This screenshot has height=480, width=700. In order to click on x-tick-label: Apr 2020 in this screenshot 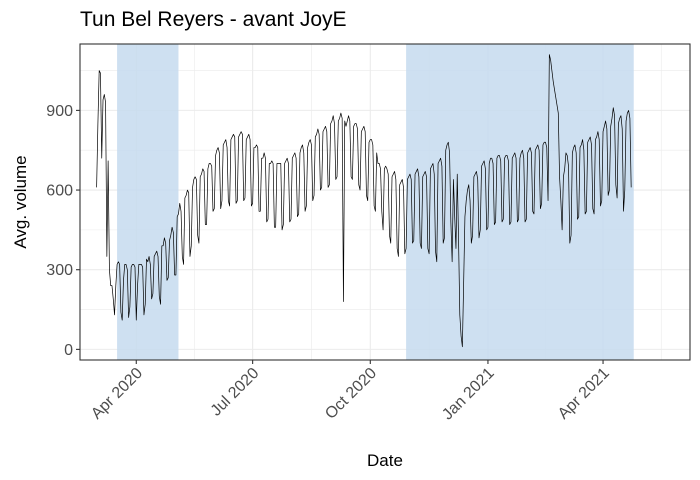, I will do `click(117, 394)`.